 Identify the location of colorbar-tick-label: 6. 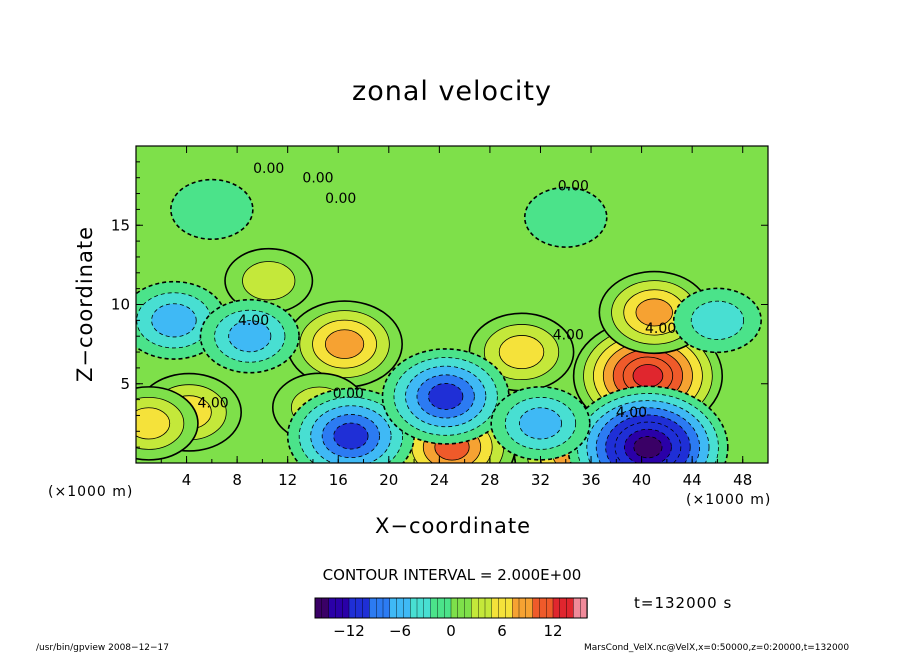
(502, 631).